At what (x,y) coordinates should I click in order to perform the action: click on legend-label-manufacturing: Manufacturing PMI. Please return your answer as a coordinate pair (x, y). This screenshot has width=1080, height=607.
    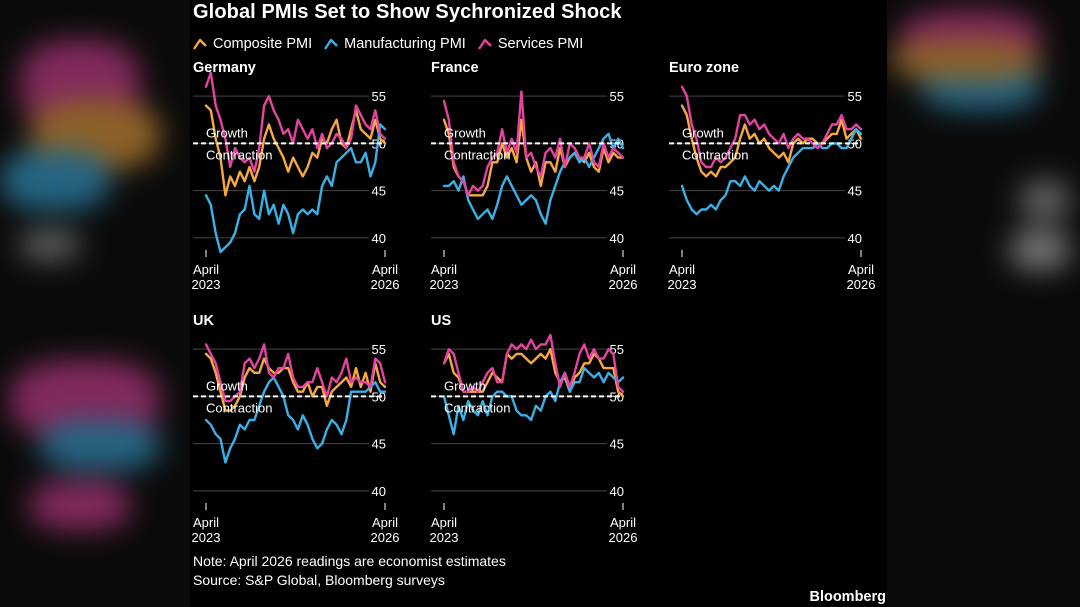
    Looking at the image, I should click on (405, 44).